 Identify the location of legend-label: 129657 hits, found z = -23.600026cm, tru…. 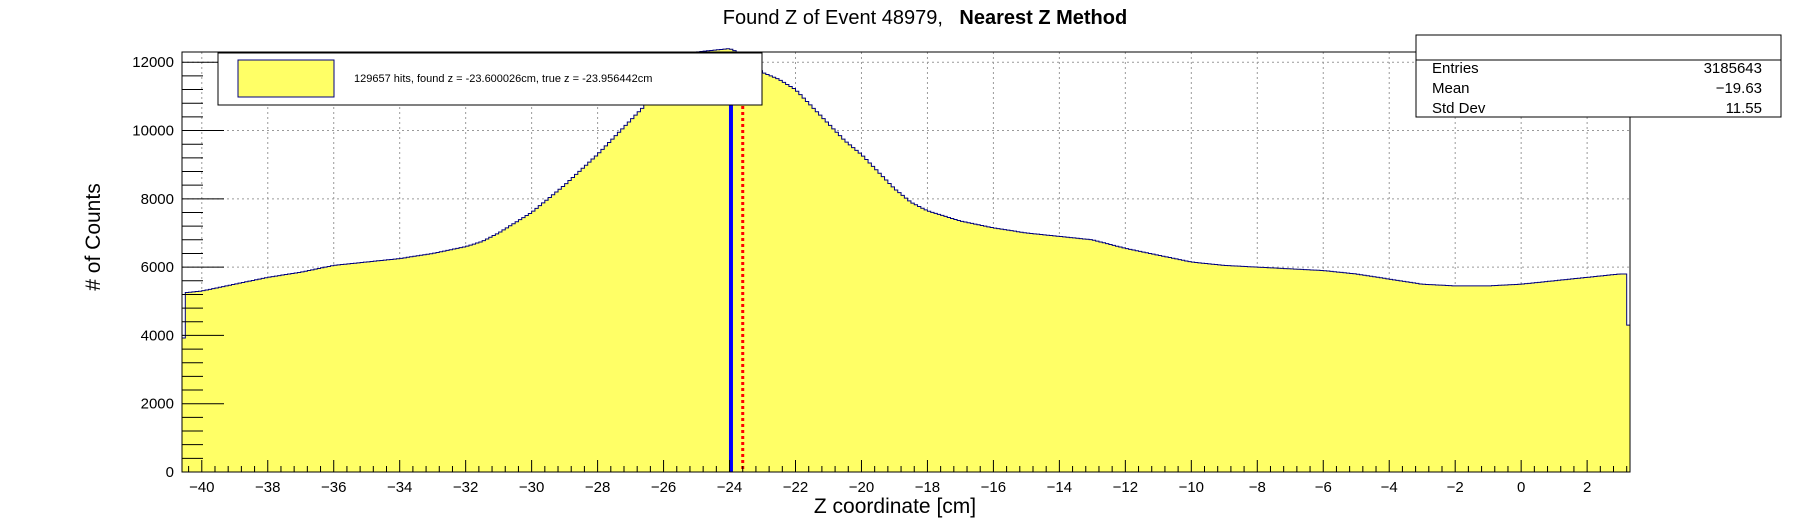
(503, 79).